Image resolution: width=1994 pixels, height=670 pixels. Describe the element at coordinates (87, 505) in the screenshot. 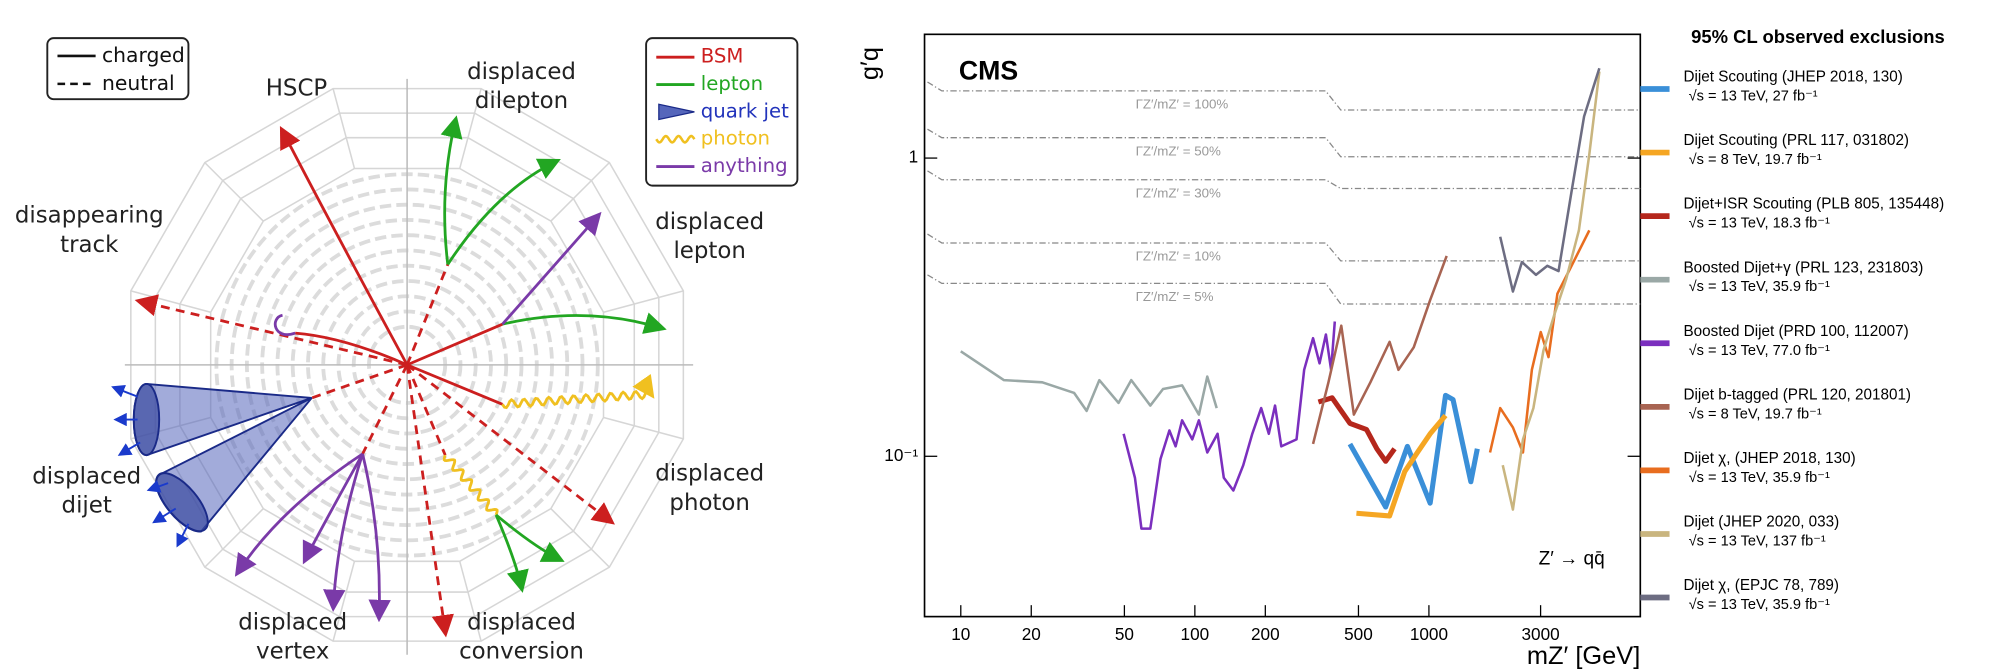

I see `process-label: dijet` at that location.